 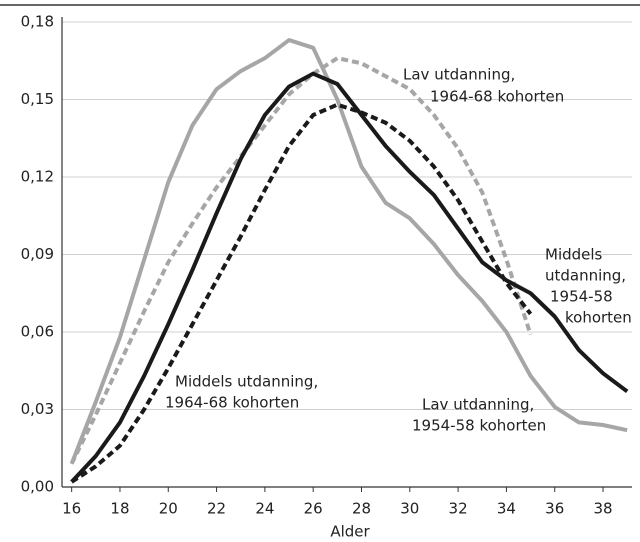 I want to click on y-tick-label: 0,06, so click(x=37, y=332).